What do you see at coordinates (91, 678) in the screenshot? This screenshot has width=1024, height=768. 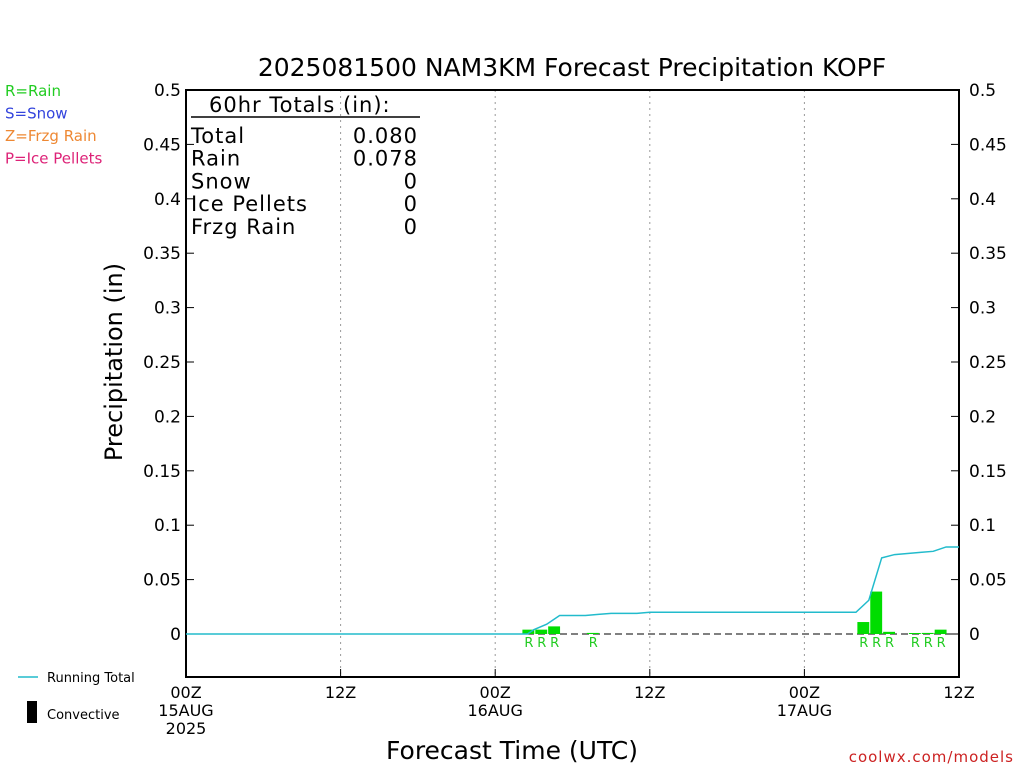 I see `running-total-legend-label: Running Total` at bounding box center [91, 678].